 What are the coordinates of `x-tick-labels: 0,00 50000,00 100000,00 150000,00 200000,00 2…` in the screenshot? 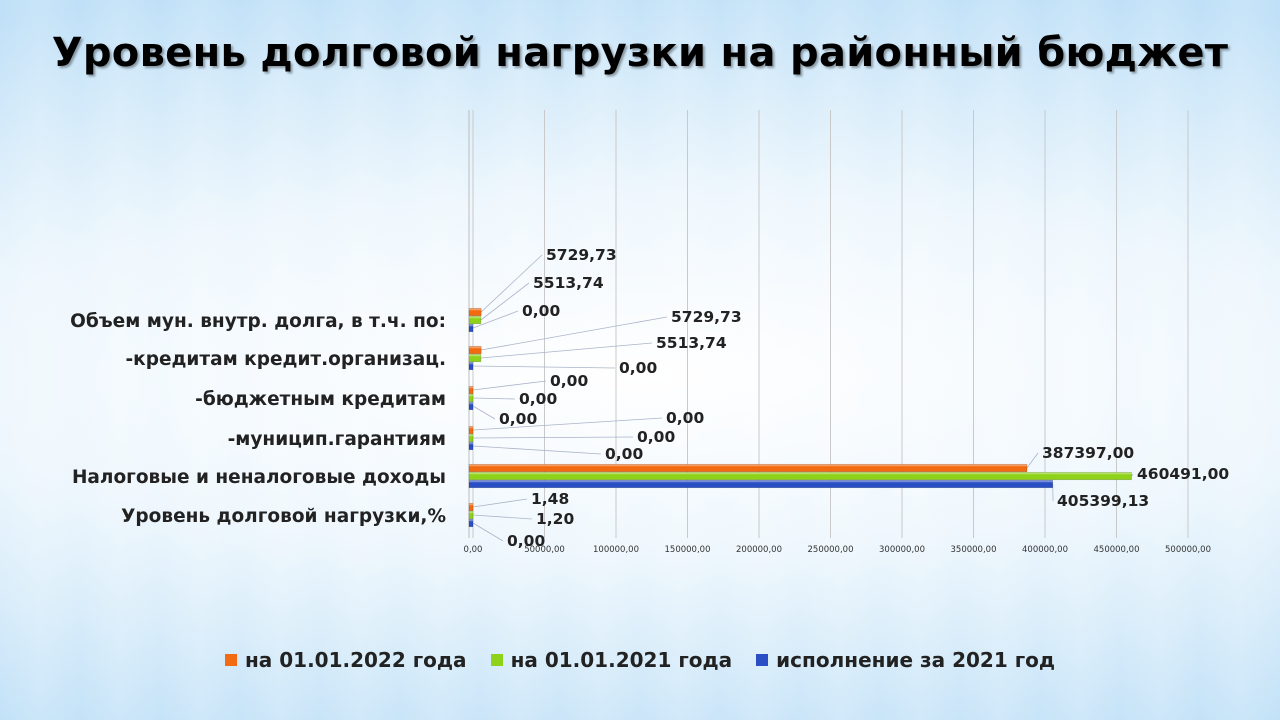 It's located at (837, 550).